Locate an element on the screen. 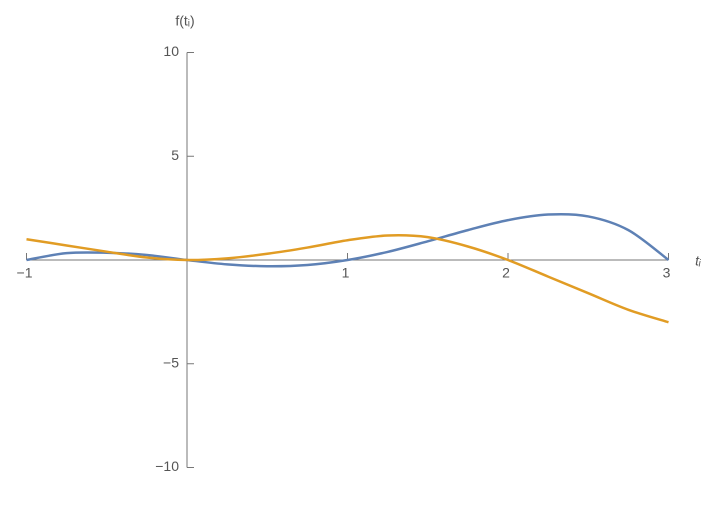  x-tick-label: −1 is located at coordinates (25, 273).